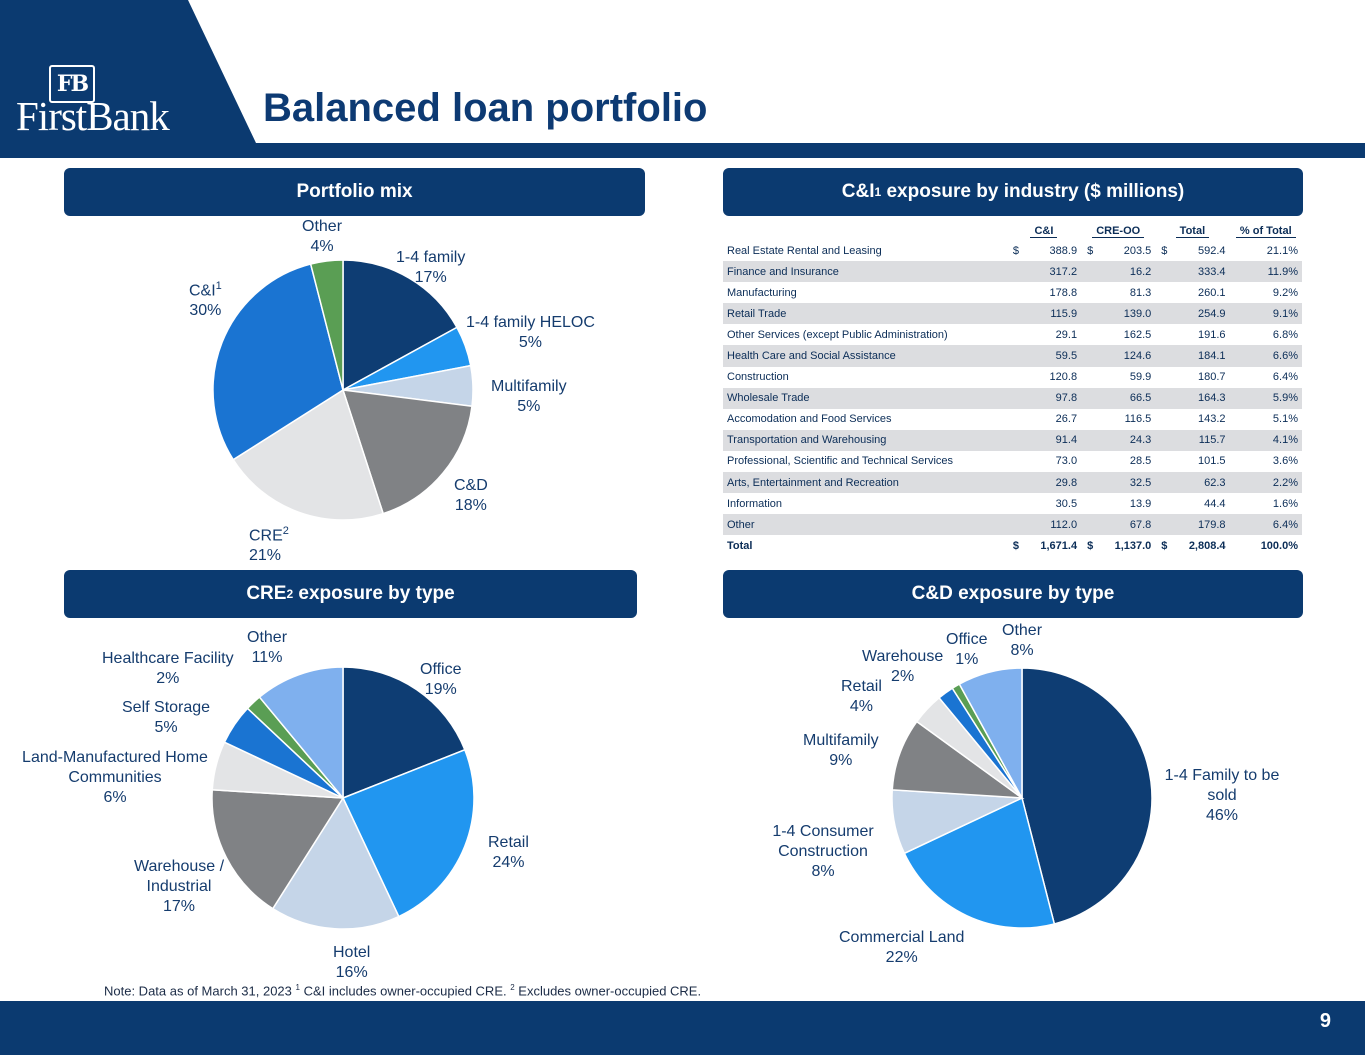  What do you see at coordinates (352, 952) in the screenshot?
I see `pie2-label-2-name: Hotel` at bounding box center [352, 952].